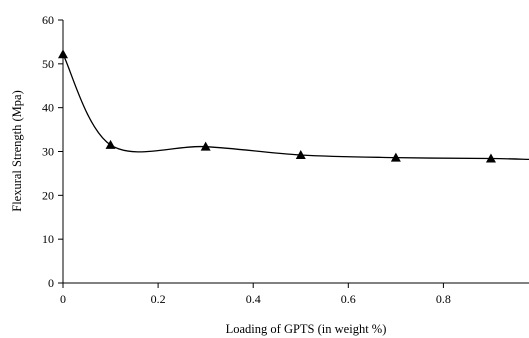 Image resolution: width=529 pixels, height=338 pixels. I want to click on y-tick-label: 20, so click(48, 195).